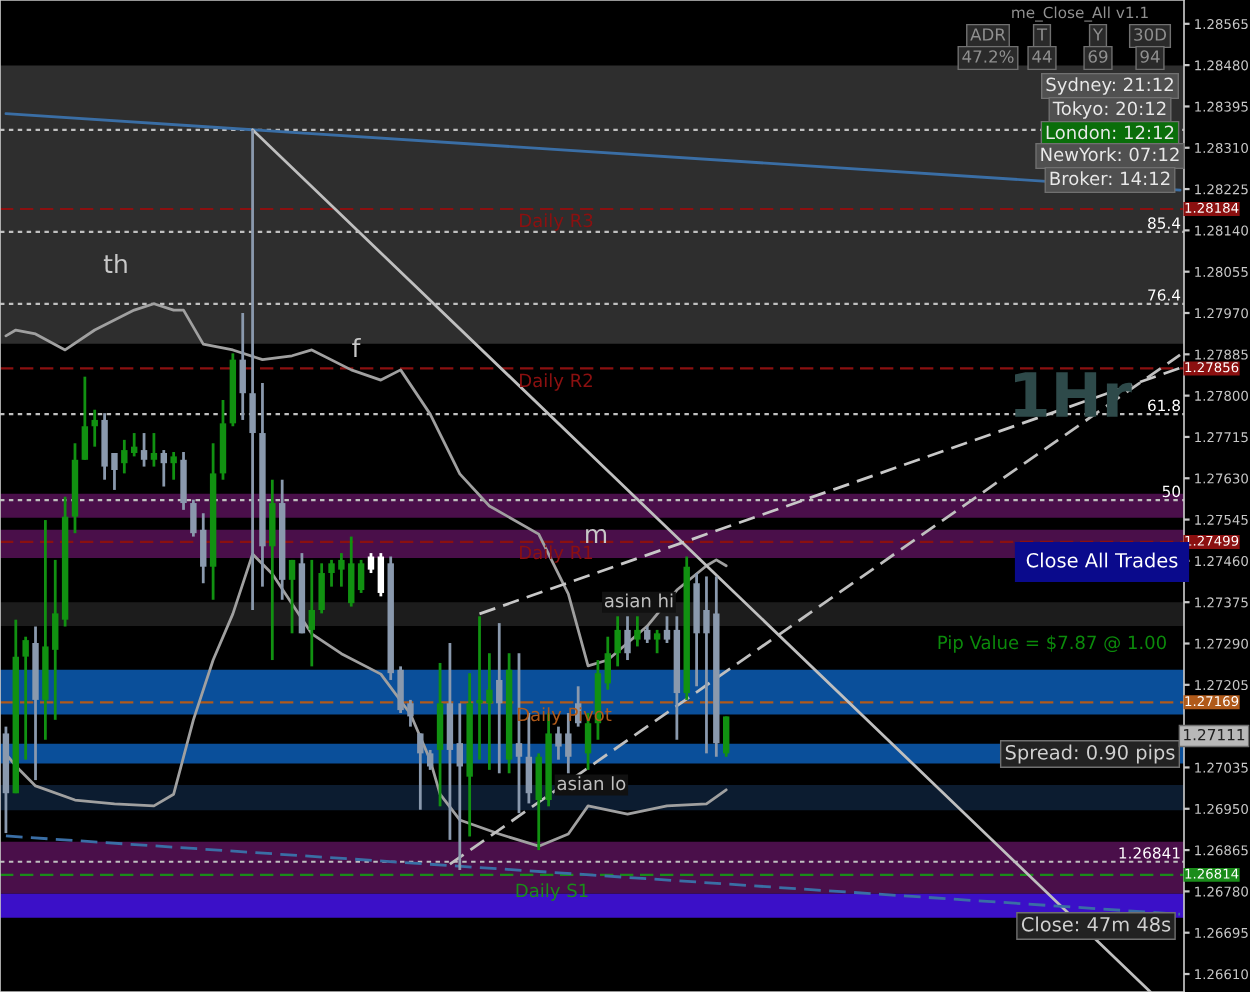  Describe the element at coordinates (1096, 924) in the screenshot. I see `annotation: Close: 47m 48s` at that location.